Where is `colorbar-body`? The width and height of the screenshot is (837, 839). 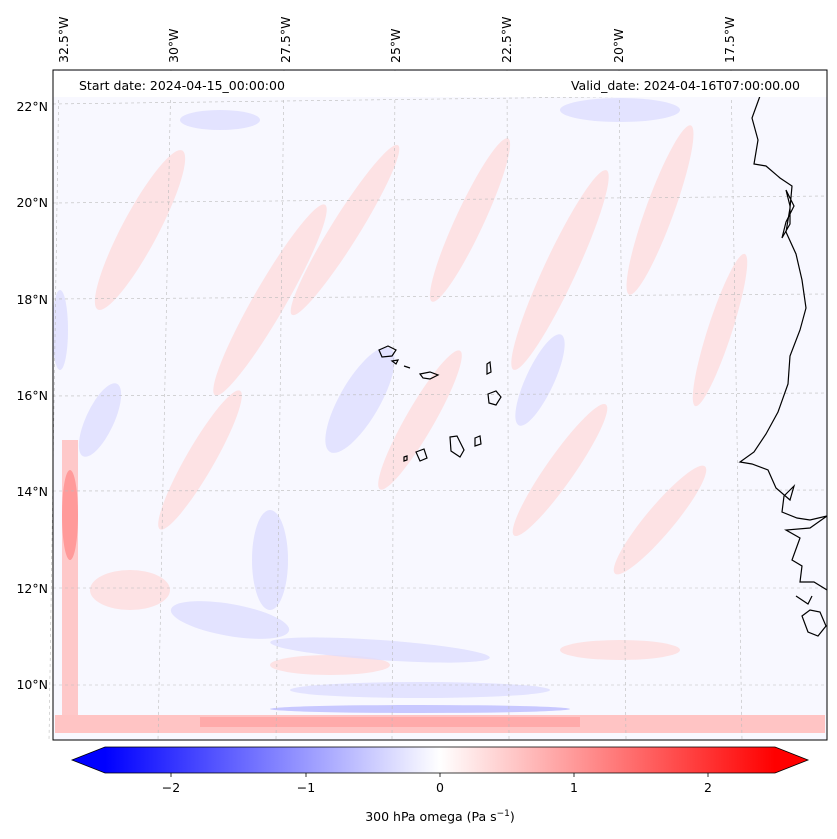 colorbar-body is located at coordinates (440, 760).